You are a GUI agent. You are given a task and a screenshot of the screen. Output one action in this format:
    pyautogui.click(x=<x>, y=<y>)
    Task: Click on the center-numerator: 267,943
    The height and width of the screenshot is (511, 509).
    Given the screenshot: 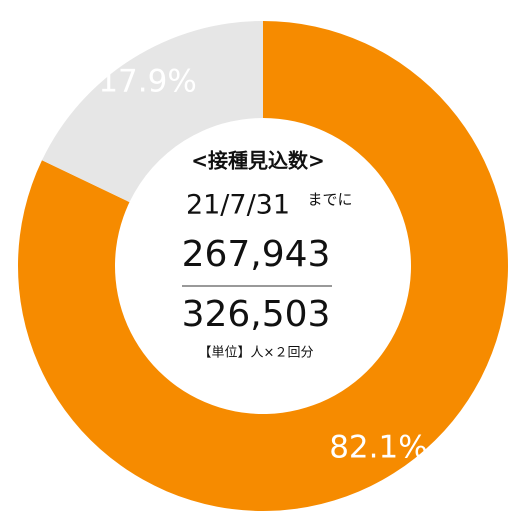 What is the action you would take?
    pyautogui.click(x=256, y=254)
    